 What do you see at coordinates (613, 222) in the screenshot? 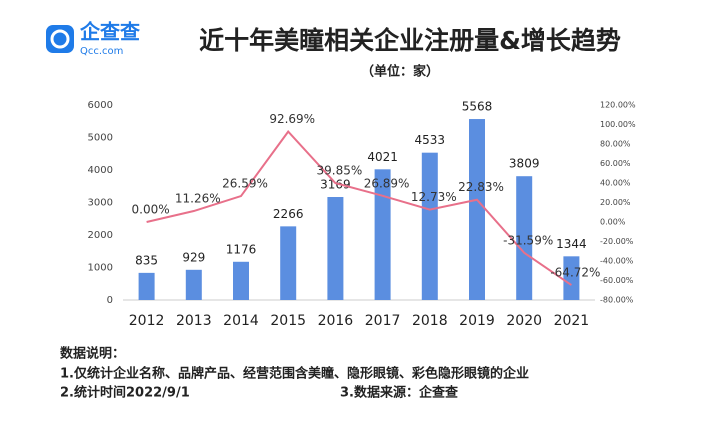
I see `y2-tick-label: 0.00%` at bounding box center [613, 222].